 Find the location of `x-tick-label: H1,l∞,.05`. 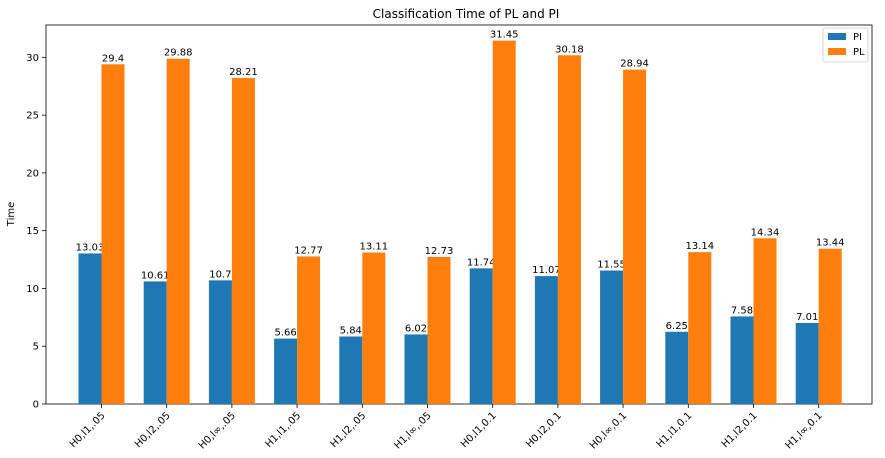

x-tick-label: H1,l∞,.05 is located at coordinates (412, 430).